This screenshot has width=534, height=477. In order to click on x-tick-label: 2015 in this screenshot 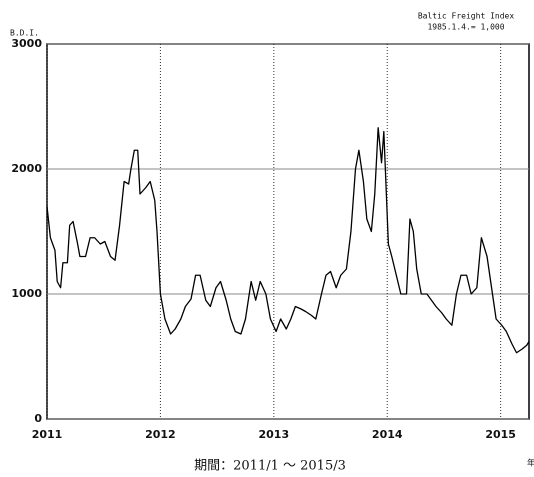, I will do `click(500, 434)`.